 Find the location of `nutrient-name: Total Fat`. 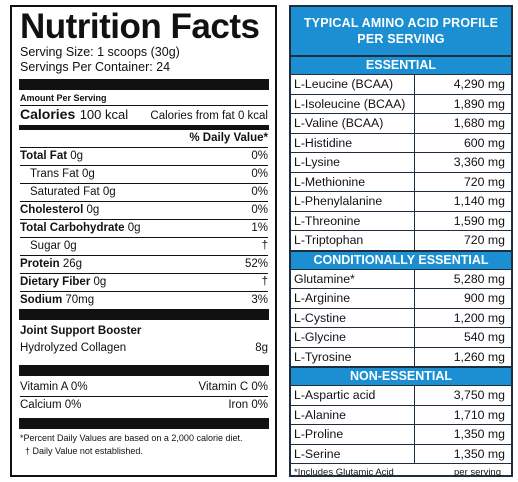

nutrient-name: Total Fat is located at coordinates (44, 156).